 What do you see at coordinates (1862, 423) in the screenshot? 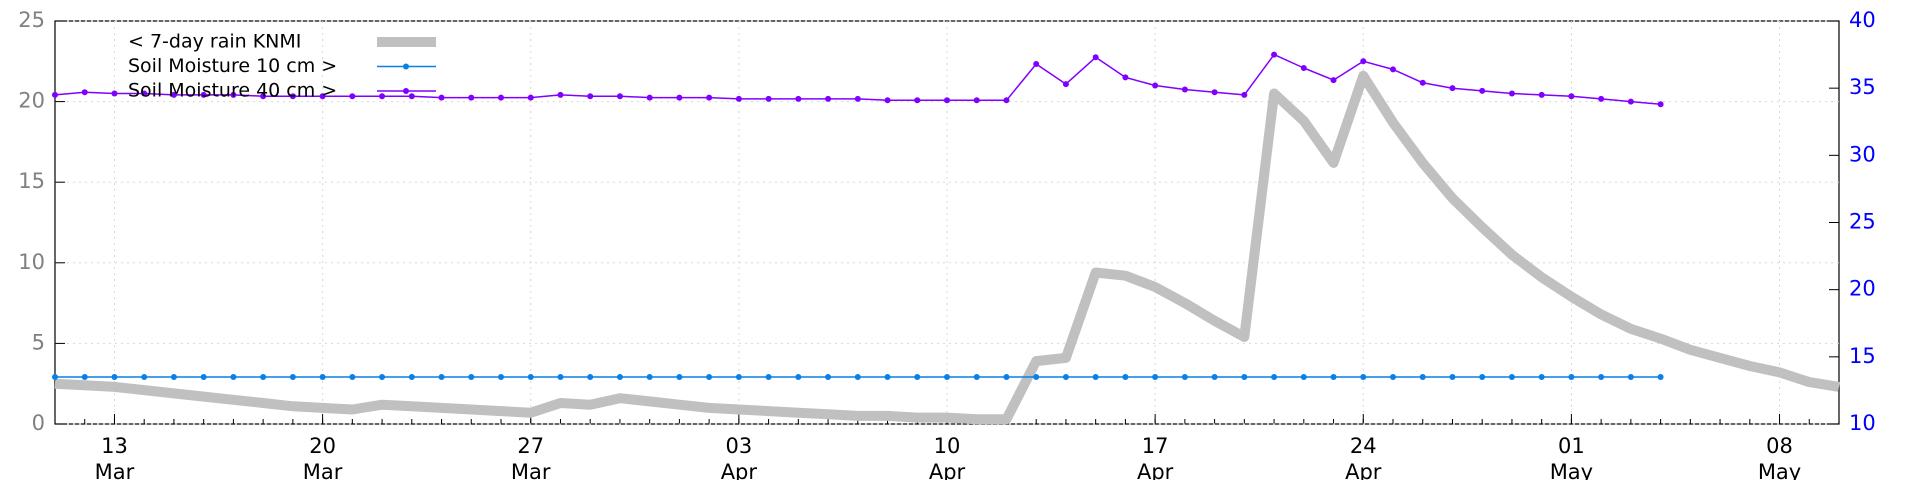
I see `y2-tick-label: 10` at bounding box center [1862, 423].